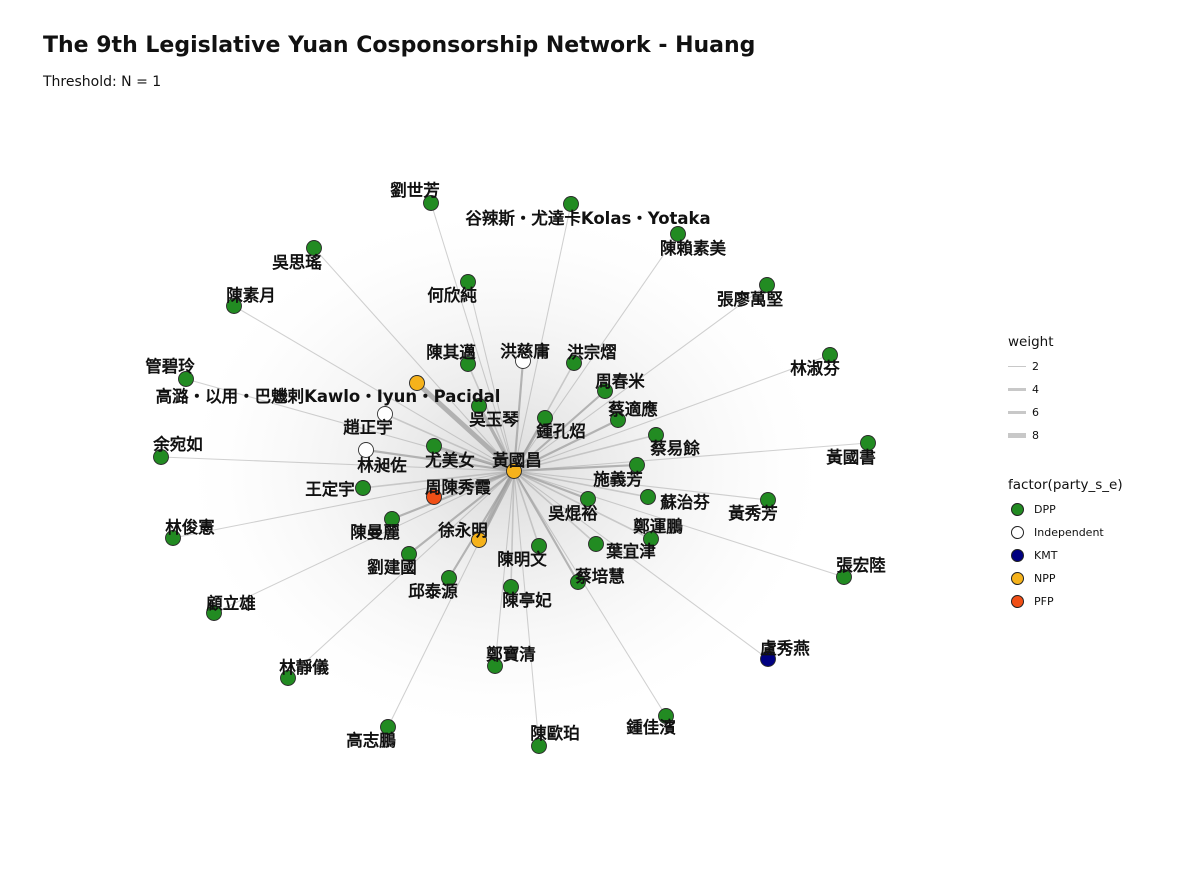 The height and width of the screenshot is (880, 1177). What do you see at coordinates (1045, 578) in the screenshot?
I see `legend-party-label: NPP` at bounding box center [1045, 578].